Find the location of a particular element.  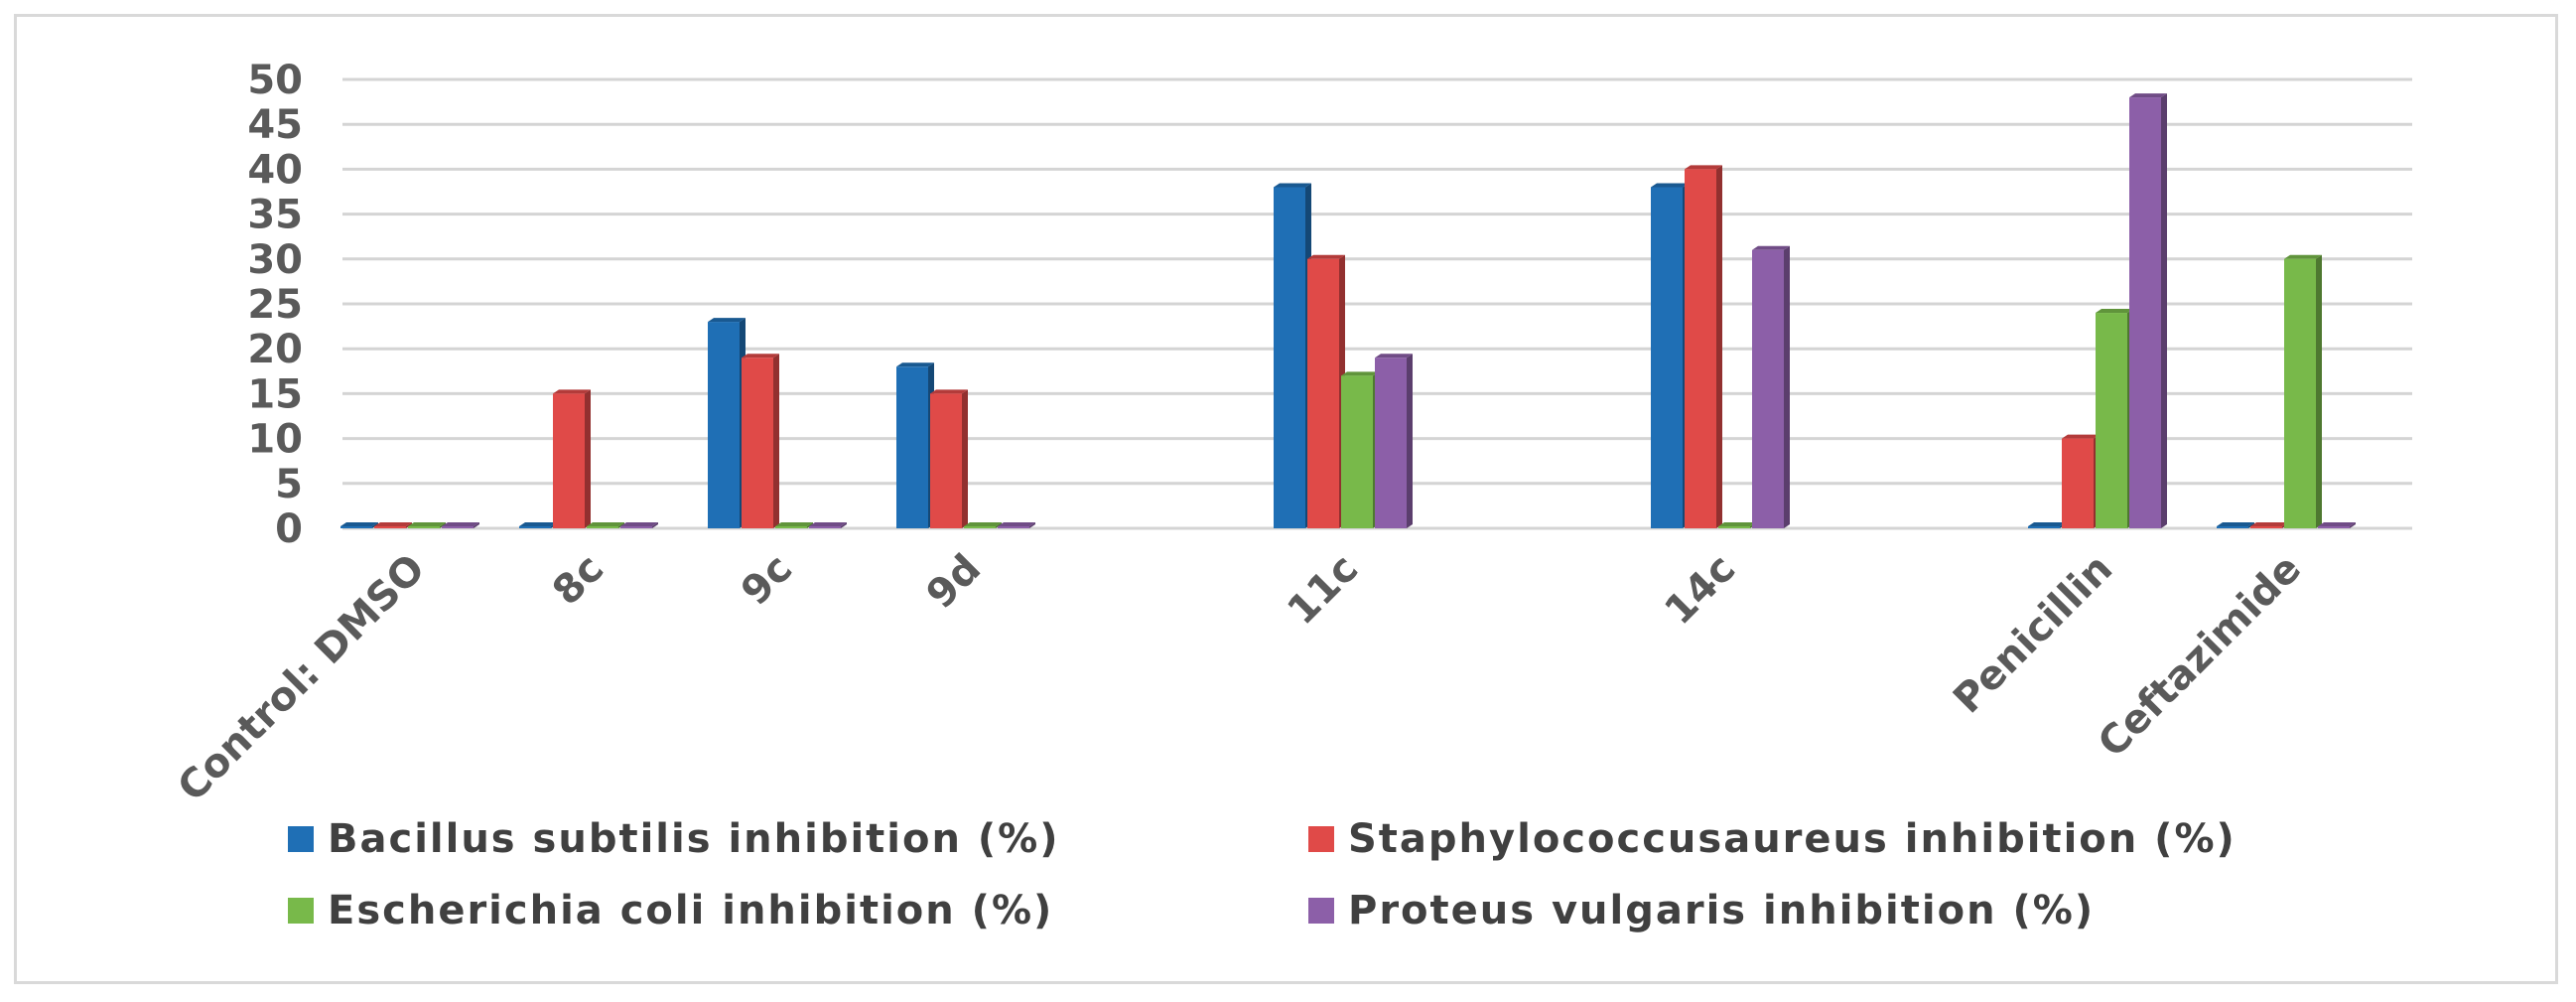

y-tick-label: 10 is located at coordinates (275, 440).